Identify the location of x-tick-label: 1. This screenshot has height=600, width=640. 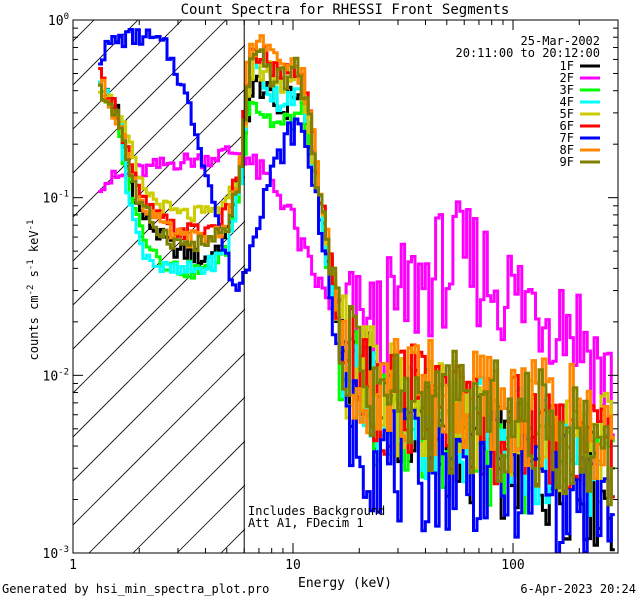
(73, 565).